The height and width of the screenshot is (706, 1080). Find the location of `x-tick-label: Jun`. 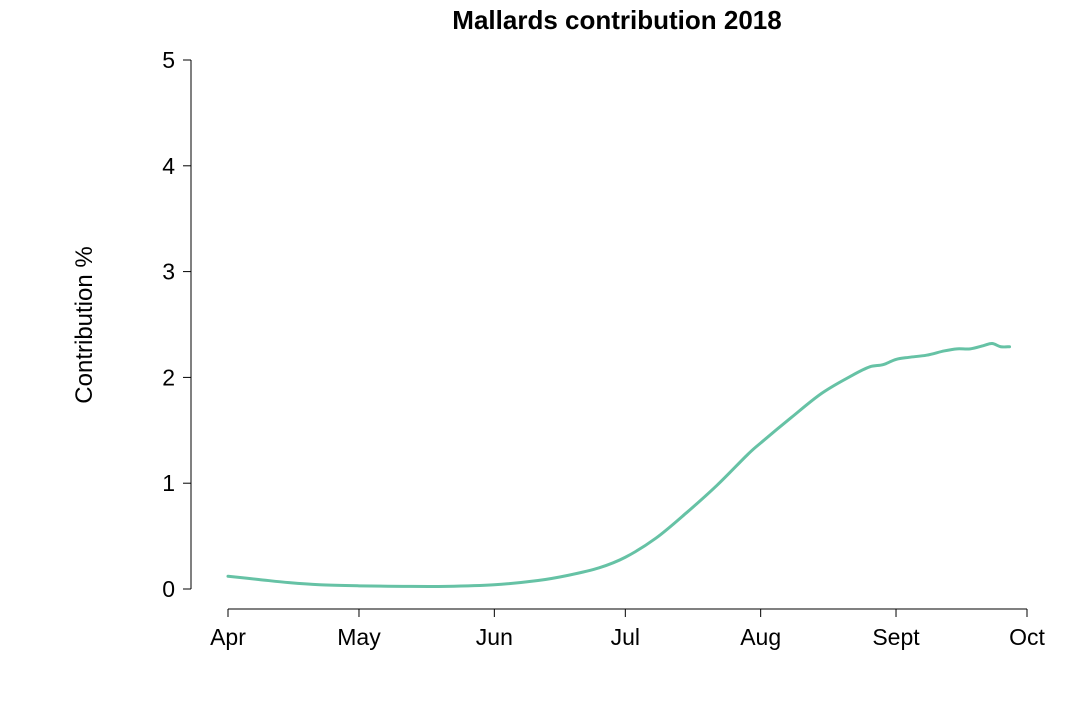

x-tick-label: Jun is located at coordinates (494, 637).